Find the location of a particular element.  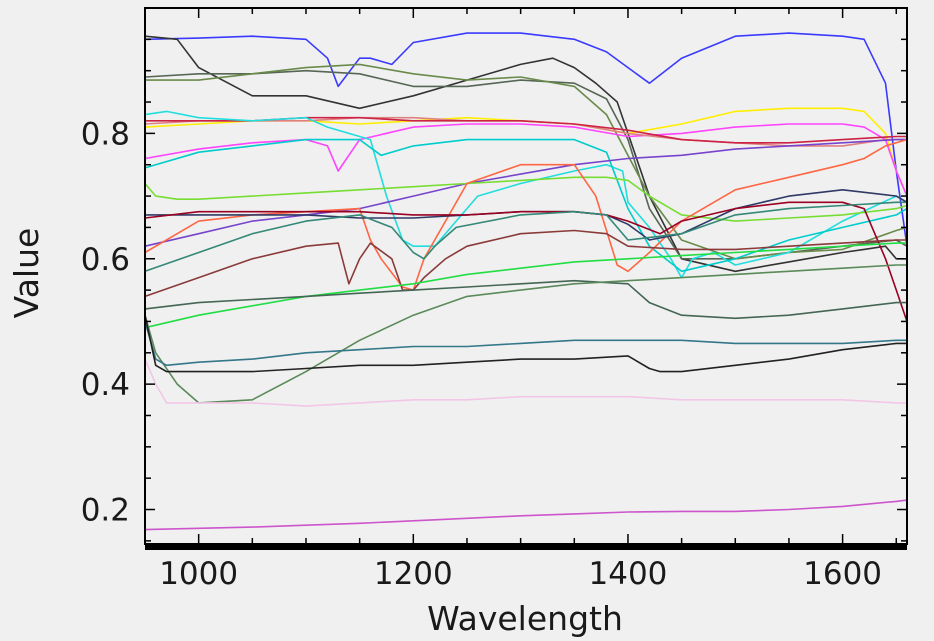

y-tick-label: 0.6 is located at coordinates (105, 260).